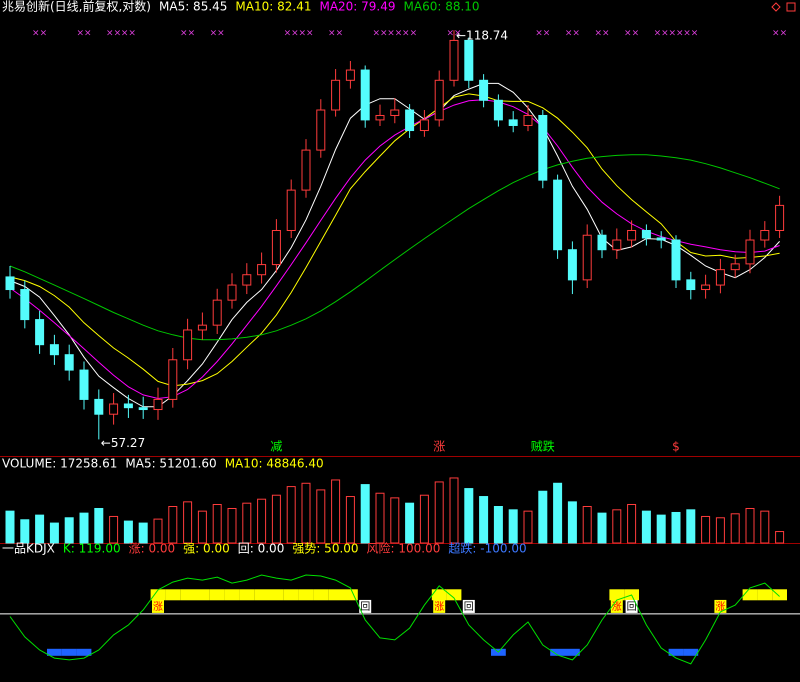 The image size is (800, 682). Describe the element at coordinates (92, 549) in the screenshot. I see `legend-entry: K: 119.00` at that location.